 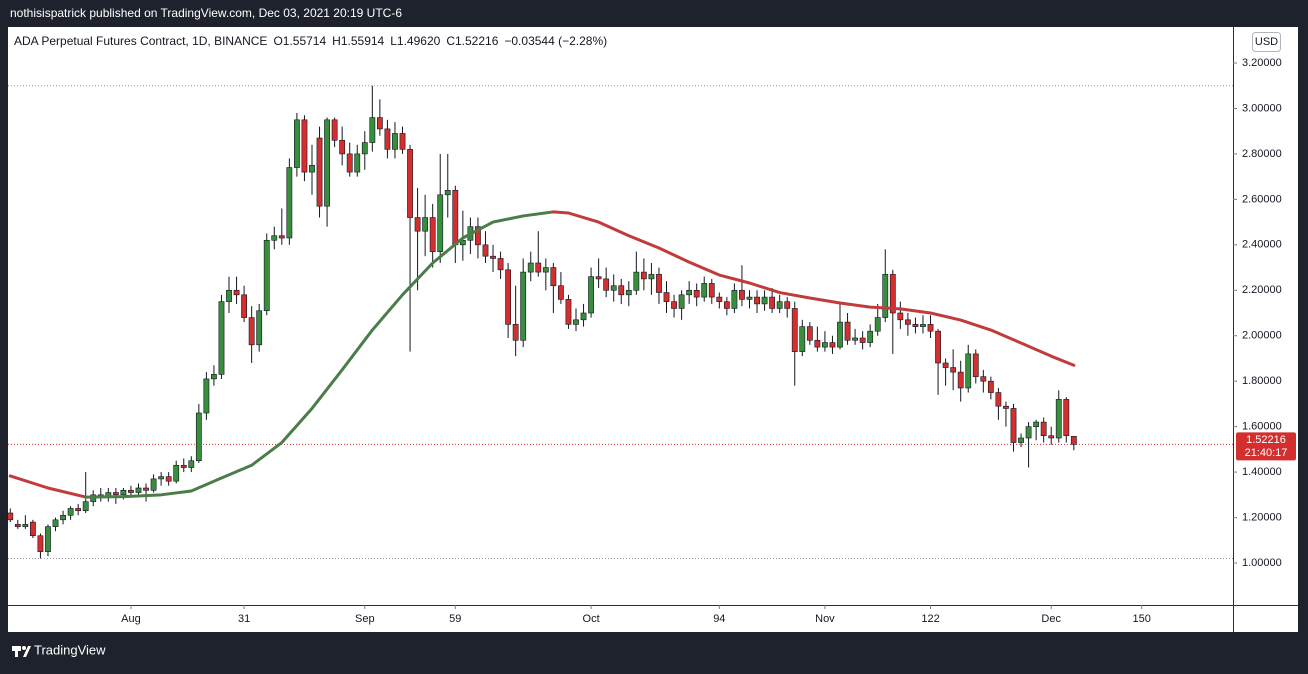 I want to click on brand-logo, so click(x=21, y=651).